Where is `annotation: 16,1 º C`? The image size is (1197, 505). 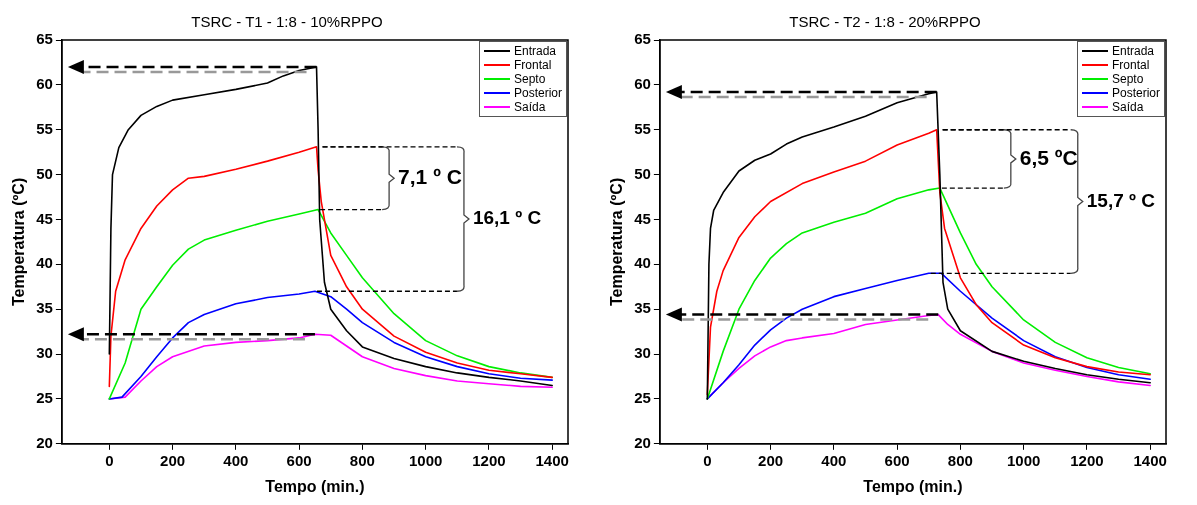
annotation: 16,1 º C is located at coordinates (507, 218).